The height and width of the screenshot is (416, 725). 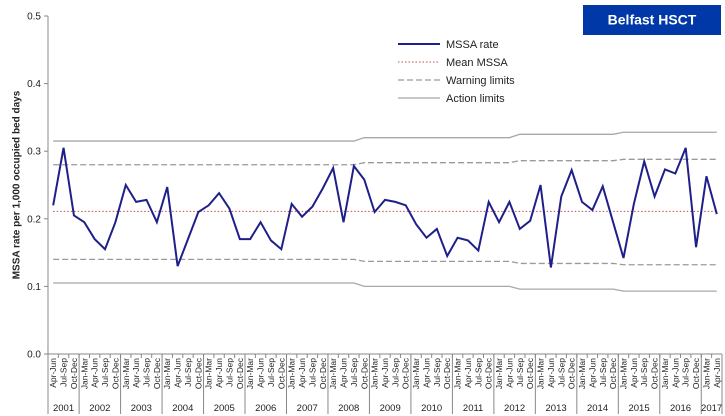 What do you see at coordinates (34, 219) in the screenshot?
I see `y-tick-label: 0.2` at bounding box center [34, 219].